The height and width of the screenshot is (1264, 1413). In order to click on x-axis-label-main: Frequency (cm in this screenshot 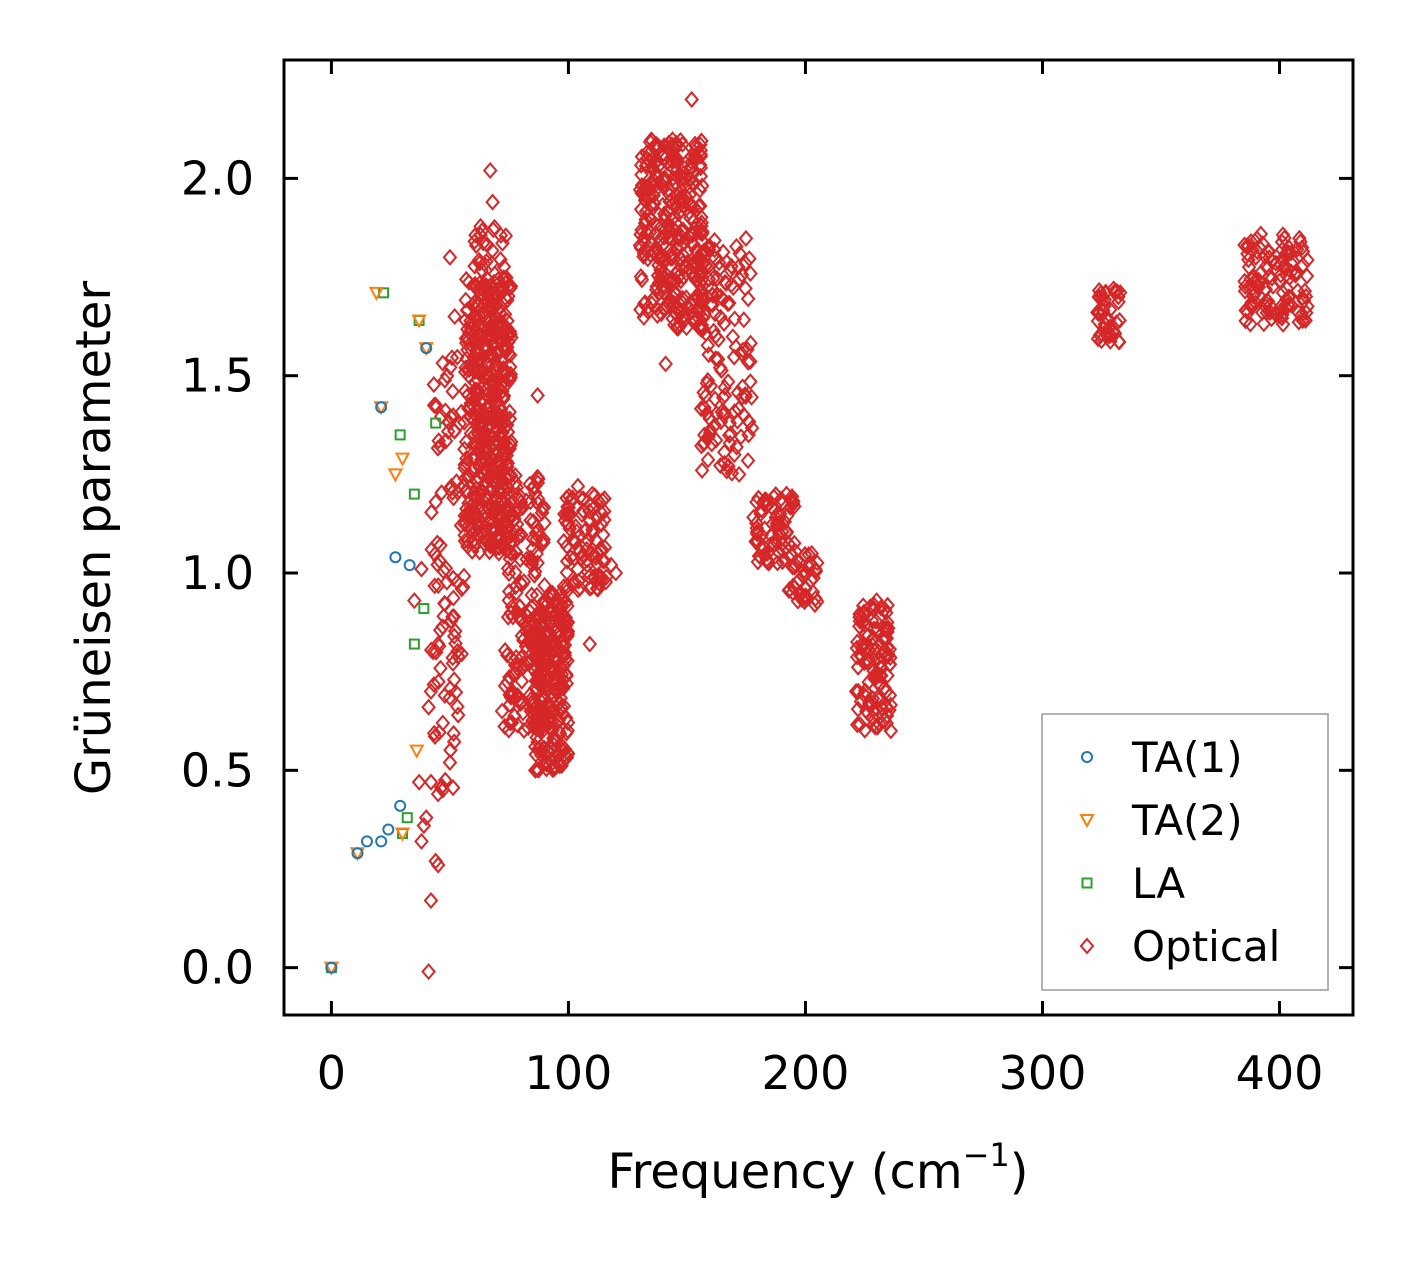, I will do `click(784, 1172)`.